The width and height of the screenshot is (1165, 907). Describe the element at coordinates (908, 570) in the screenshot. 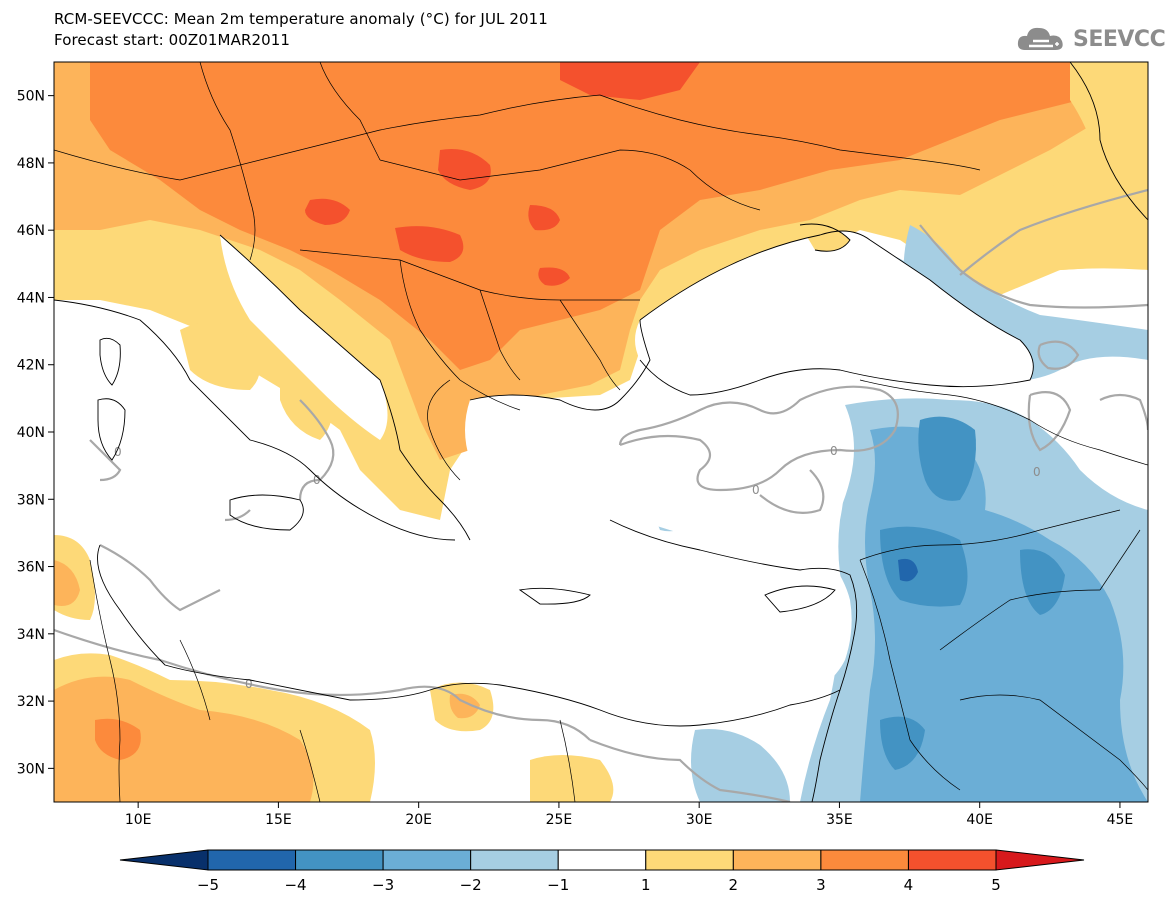

I see `anomaly-region-minus4-minus5` at that location.